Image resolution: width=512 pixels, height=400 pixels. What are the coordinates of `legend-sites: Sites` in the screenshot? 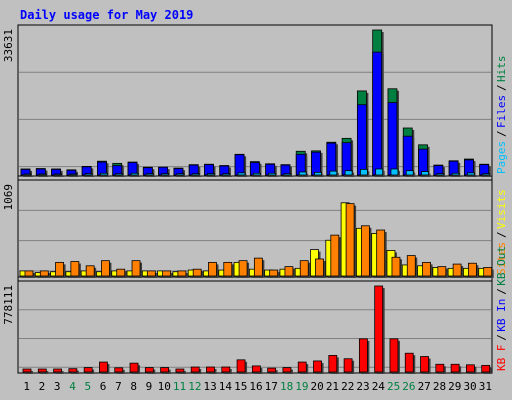 It's located at (501, 258).